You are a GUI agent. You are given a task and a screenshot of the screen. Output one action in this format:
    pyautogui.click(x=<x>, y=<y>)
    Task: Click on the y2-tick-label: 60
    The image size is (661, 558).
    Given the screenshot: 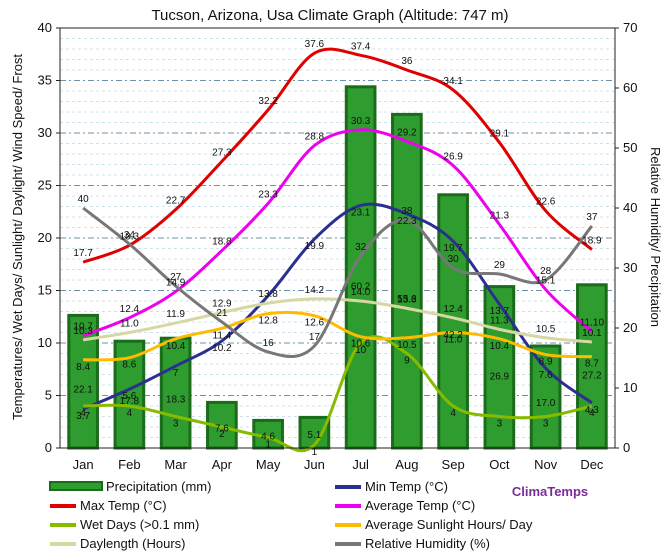 What is the action you would take?
    pyautogui.click(x=630, y=87)
    